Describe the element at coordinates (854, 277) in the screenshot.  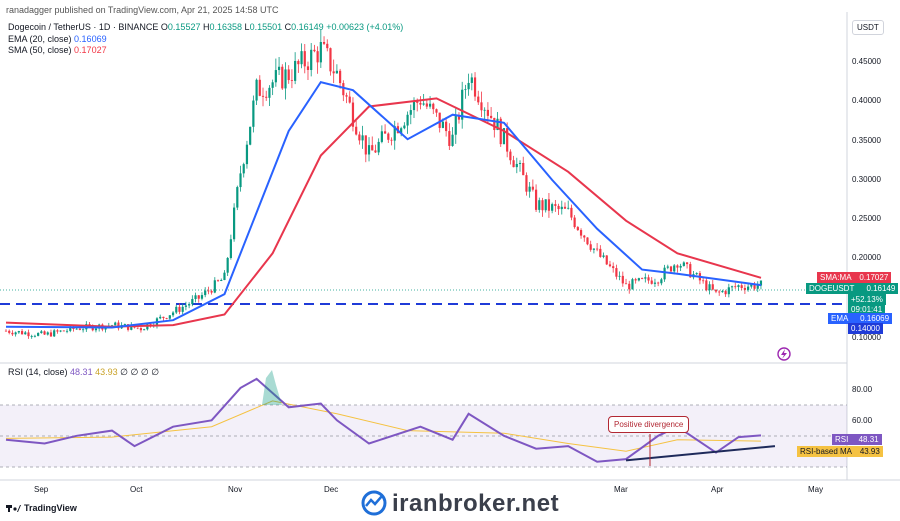
I see `sma-price-tag: SMA:MA 0.17027` at that location.